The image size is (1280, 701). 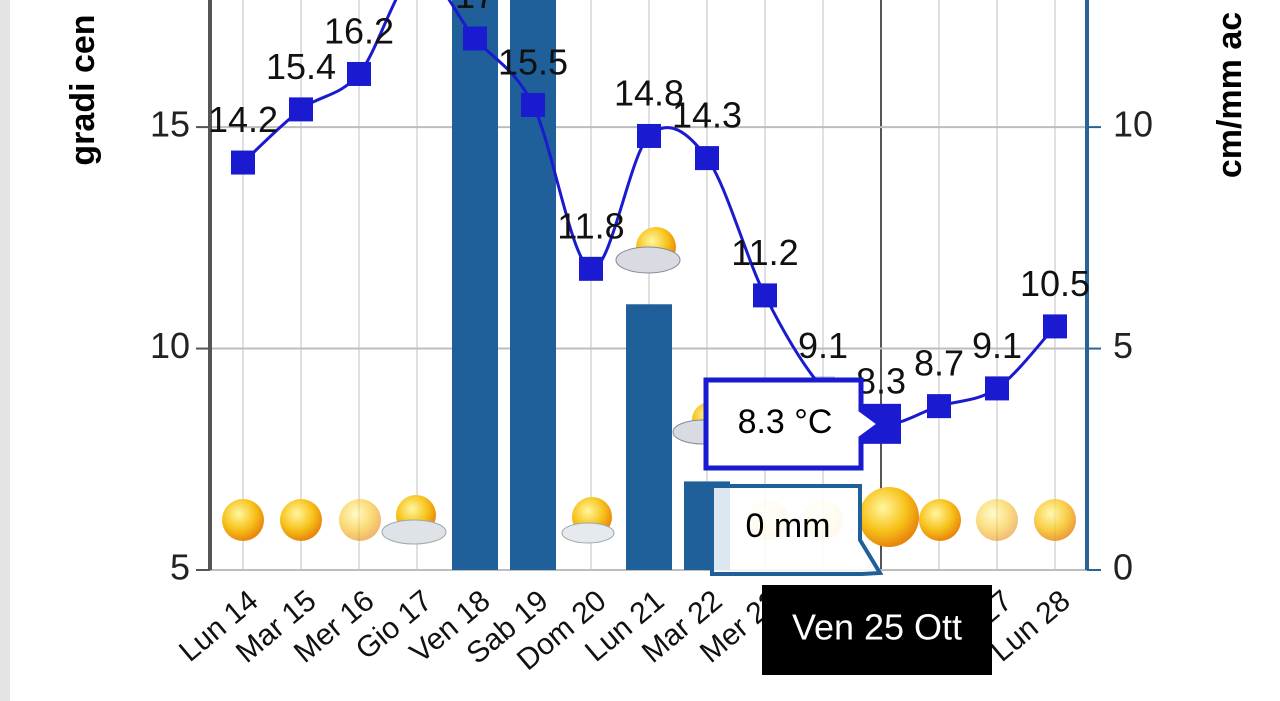 I want to click on edge, so click(x=5, y=350).